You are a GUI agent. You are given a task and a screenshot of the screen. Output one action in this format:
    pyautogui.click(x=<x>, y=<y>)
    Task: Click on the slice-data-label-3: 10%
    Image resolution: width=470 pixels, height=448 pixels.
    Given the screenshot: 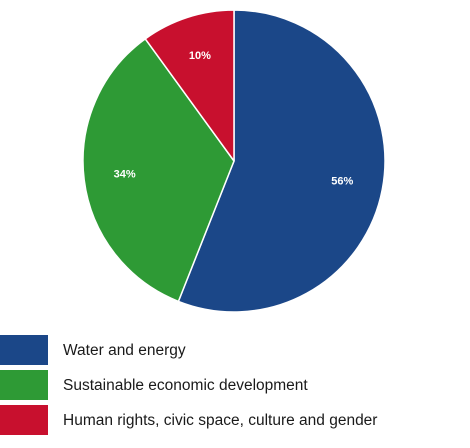 What is the action you would take?
    pyautogui.click(x=200, y=56)
    